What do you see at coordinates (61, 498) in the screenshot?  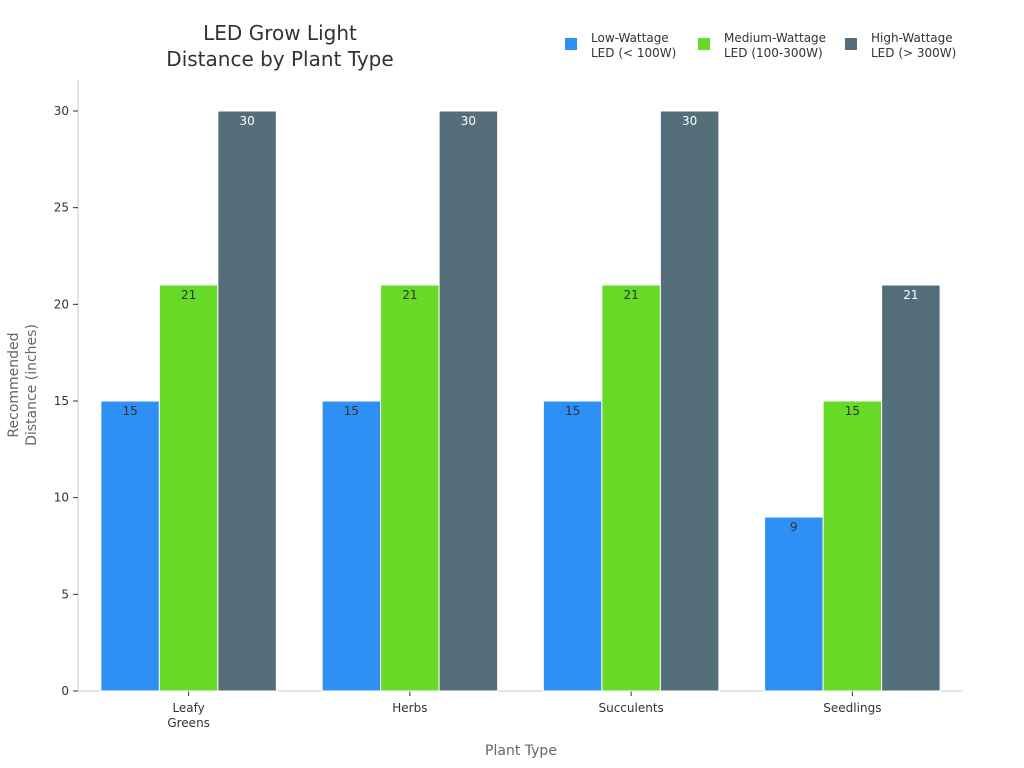 I see `y-tick-label: 10` at bounding box center [61, 498].